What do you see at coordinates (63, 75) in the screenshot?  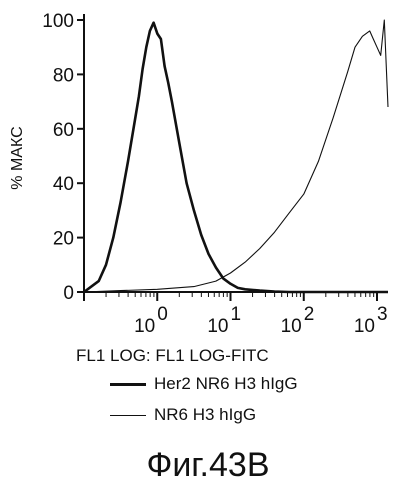 I see `y-tick-label: 80` at bounding box center [63, 75].